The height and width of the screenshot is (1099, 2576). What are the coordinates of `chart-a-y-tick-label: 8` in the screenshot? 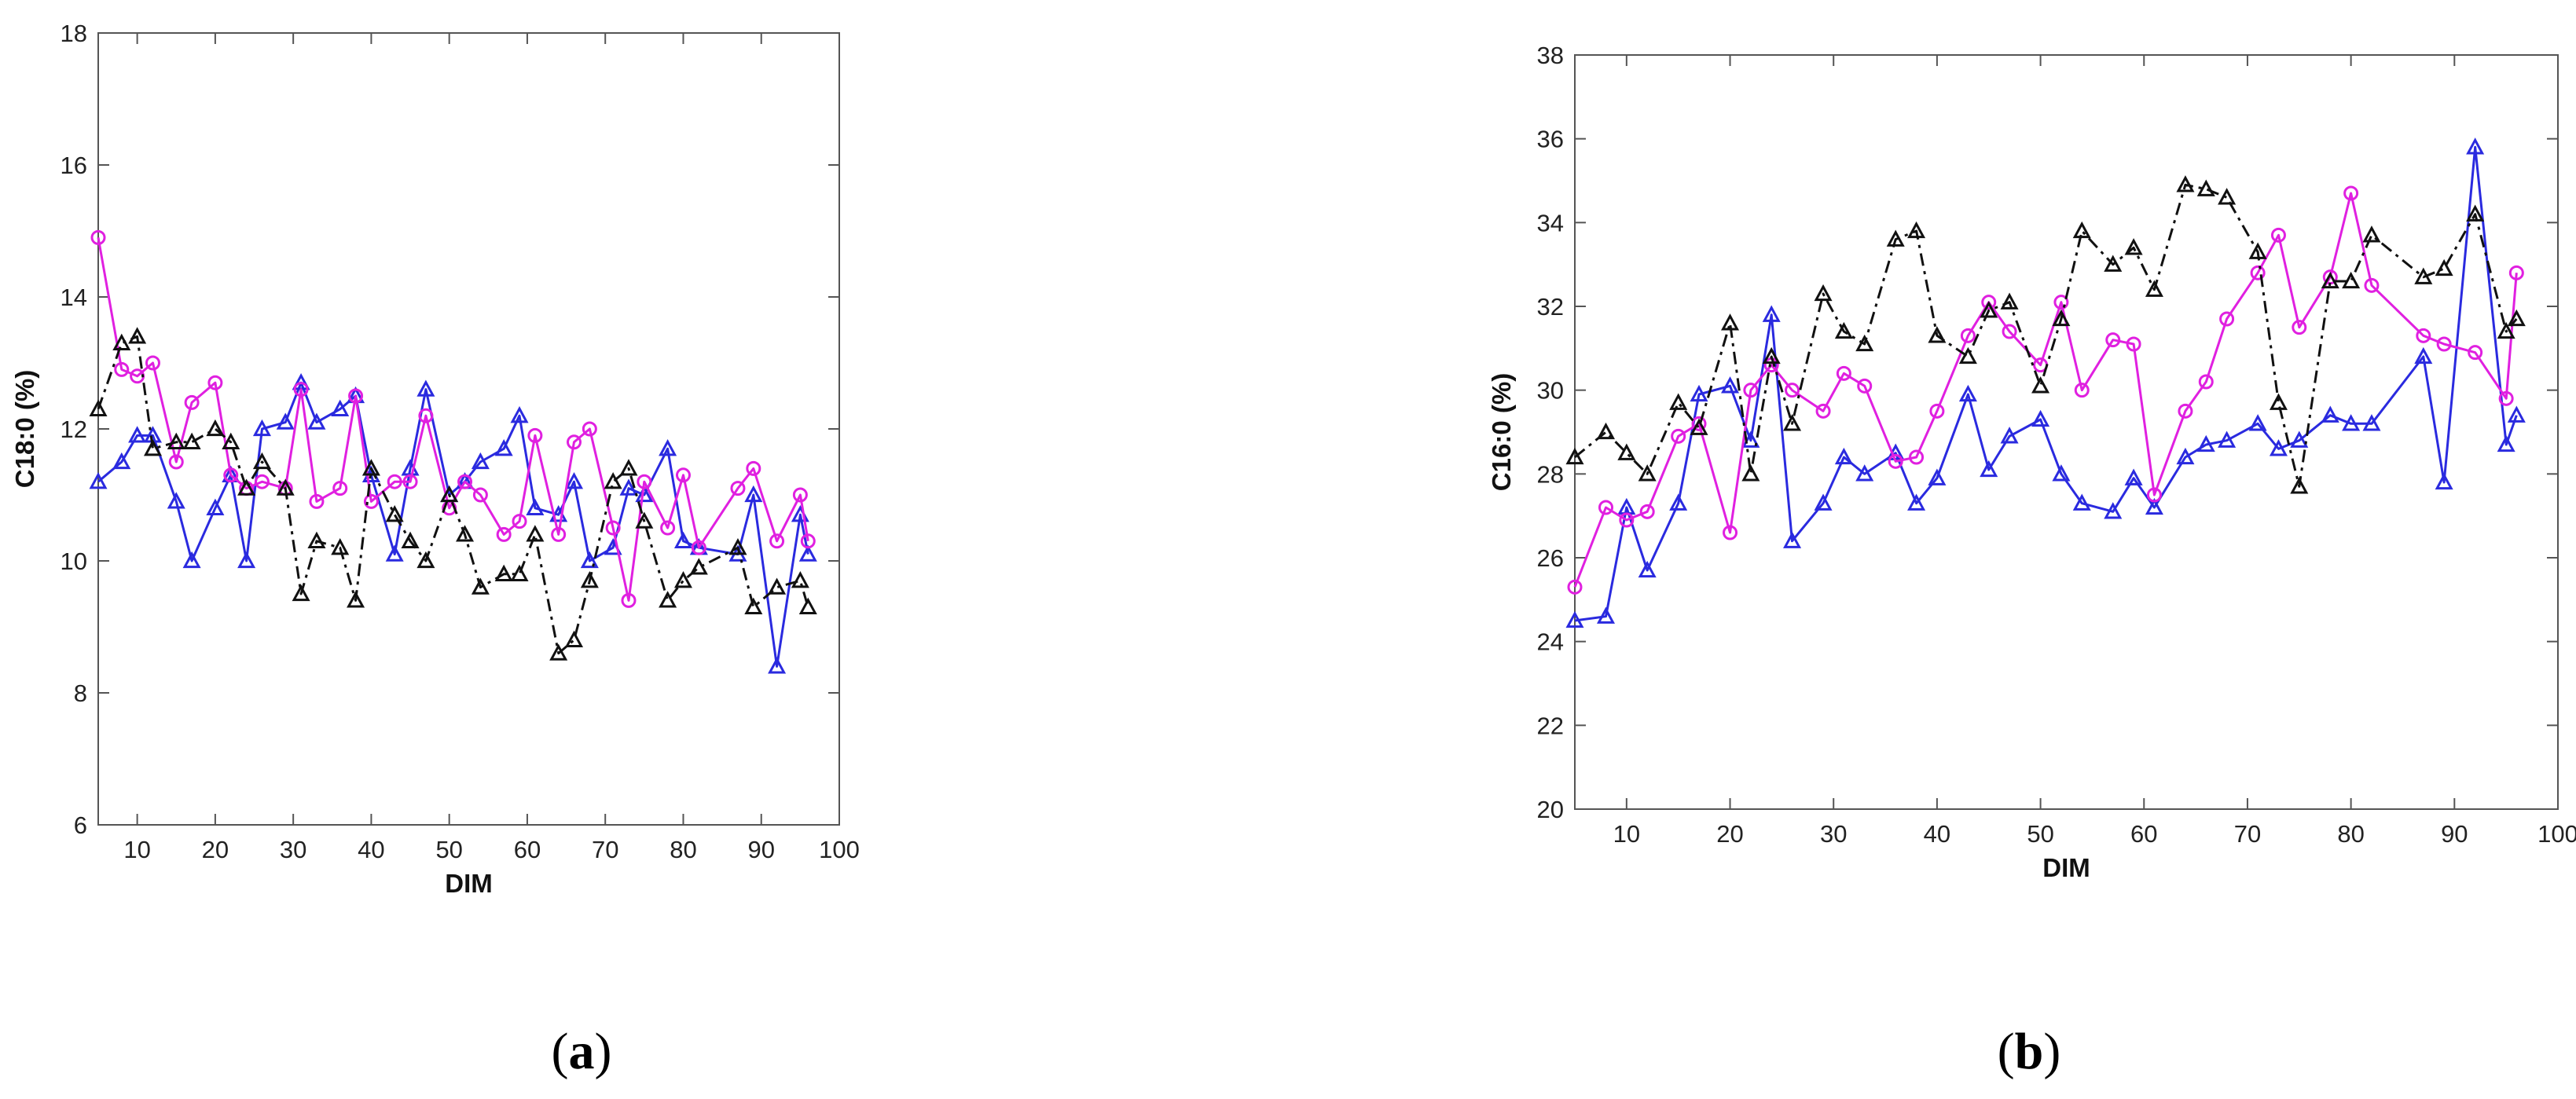 It's located at (80, 694).